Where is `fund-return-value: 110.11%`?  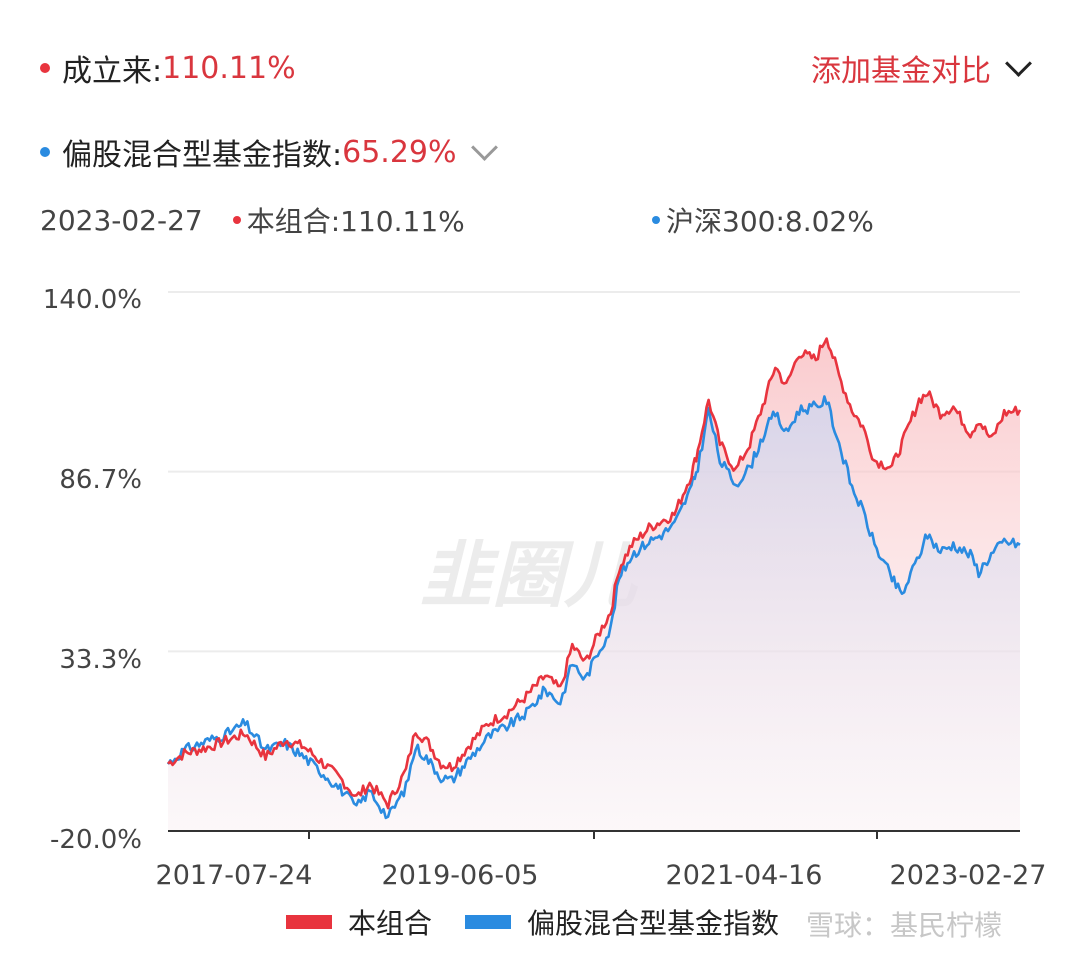
fund-return-value: 110.11% is located at coordinates (229, 68).